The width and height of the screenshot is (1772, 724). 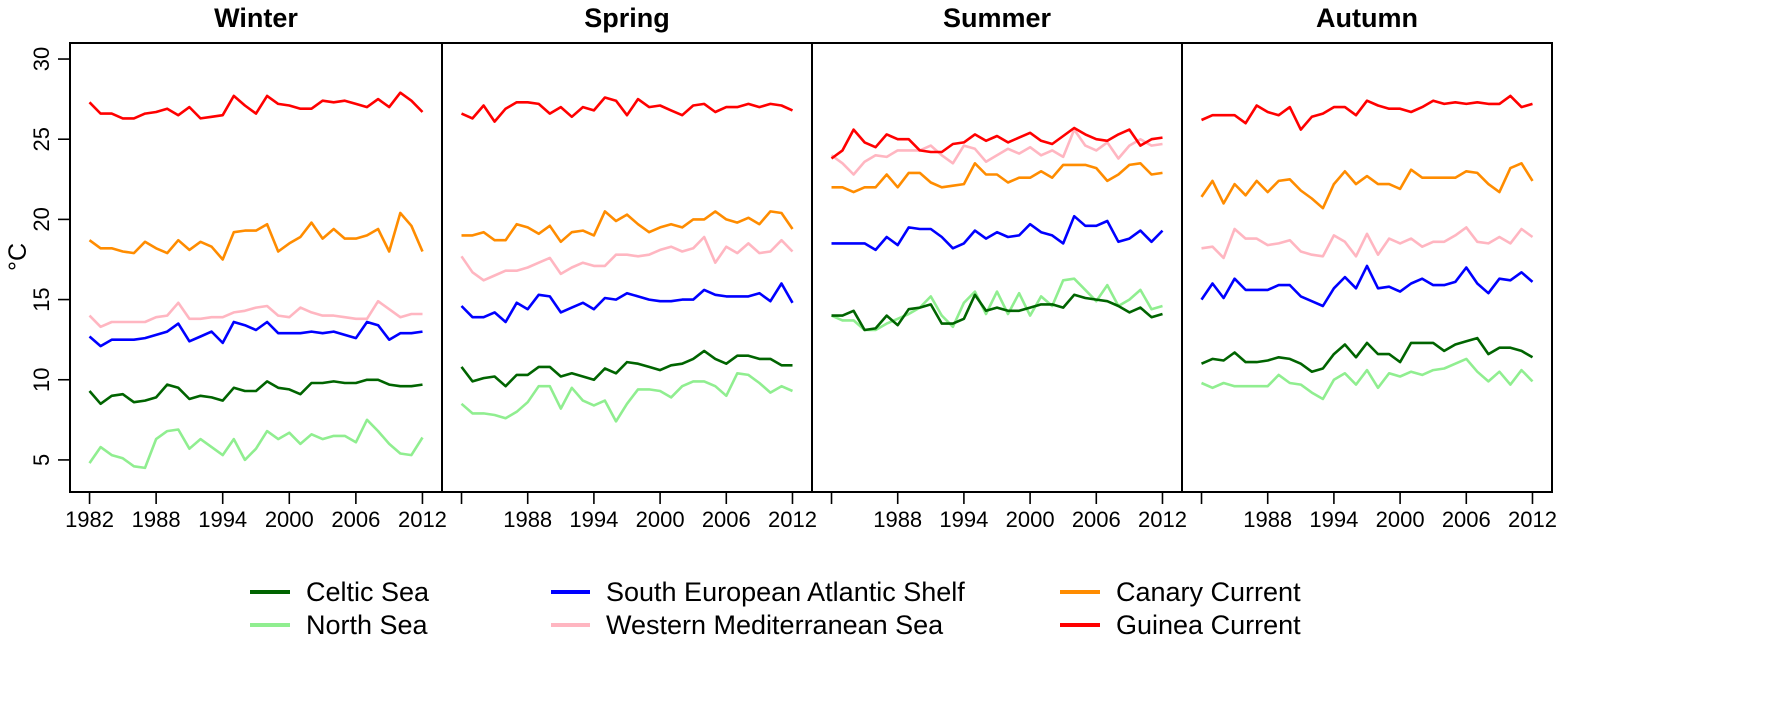 I want to click on y-axis-title: °C, so click(x=18, y=257).